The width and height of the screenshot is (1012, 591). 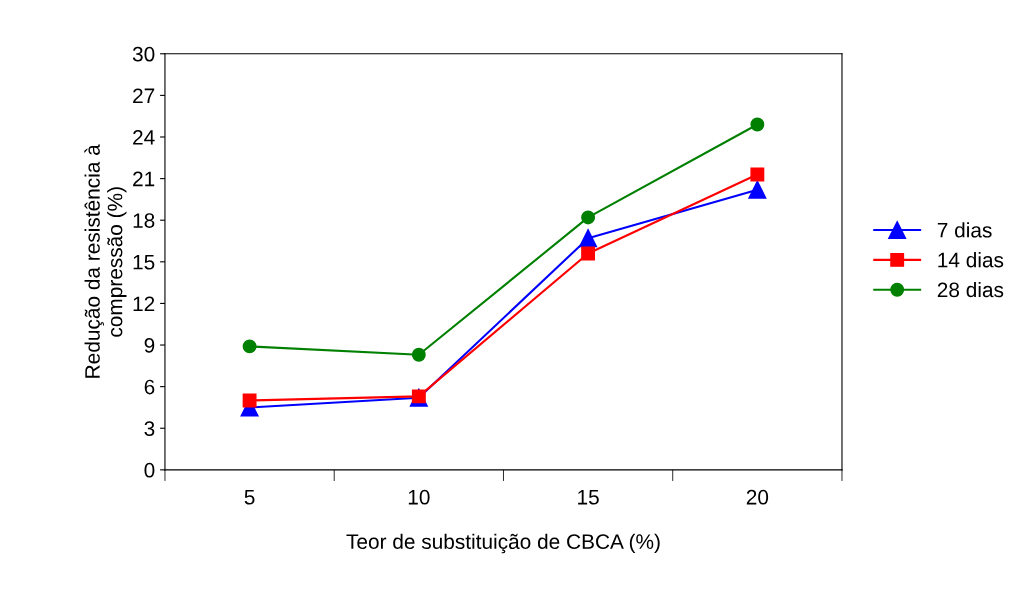 What do you see at coordinates (970, 289) in the screenshot?
I see `legend-label: 28 dias` at bounding box center [970, 289].